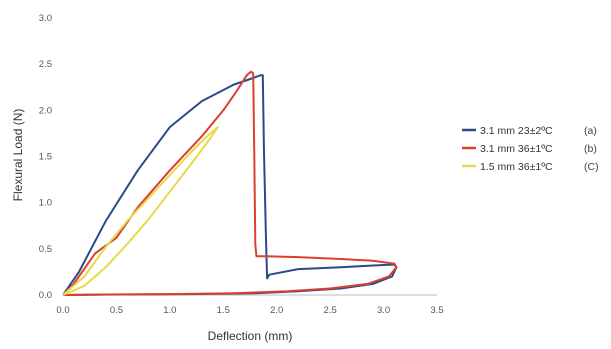 The width and height of the screenshot is (611, 349). I want to click on legend-tag-b: (b), so click(590, 149).